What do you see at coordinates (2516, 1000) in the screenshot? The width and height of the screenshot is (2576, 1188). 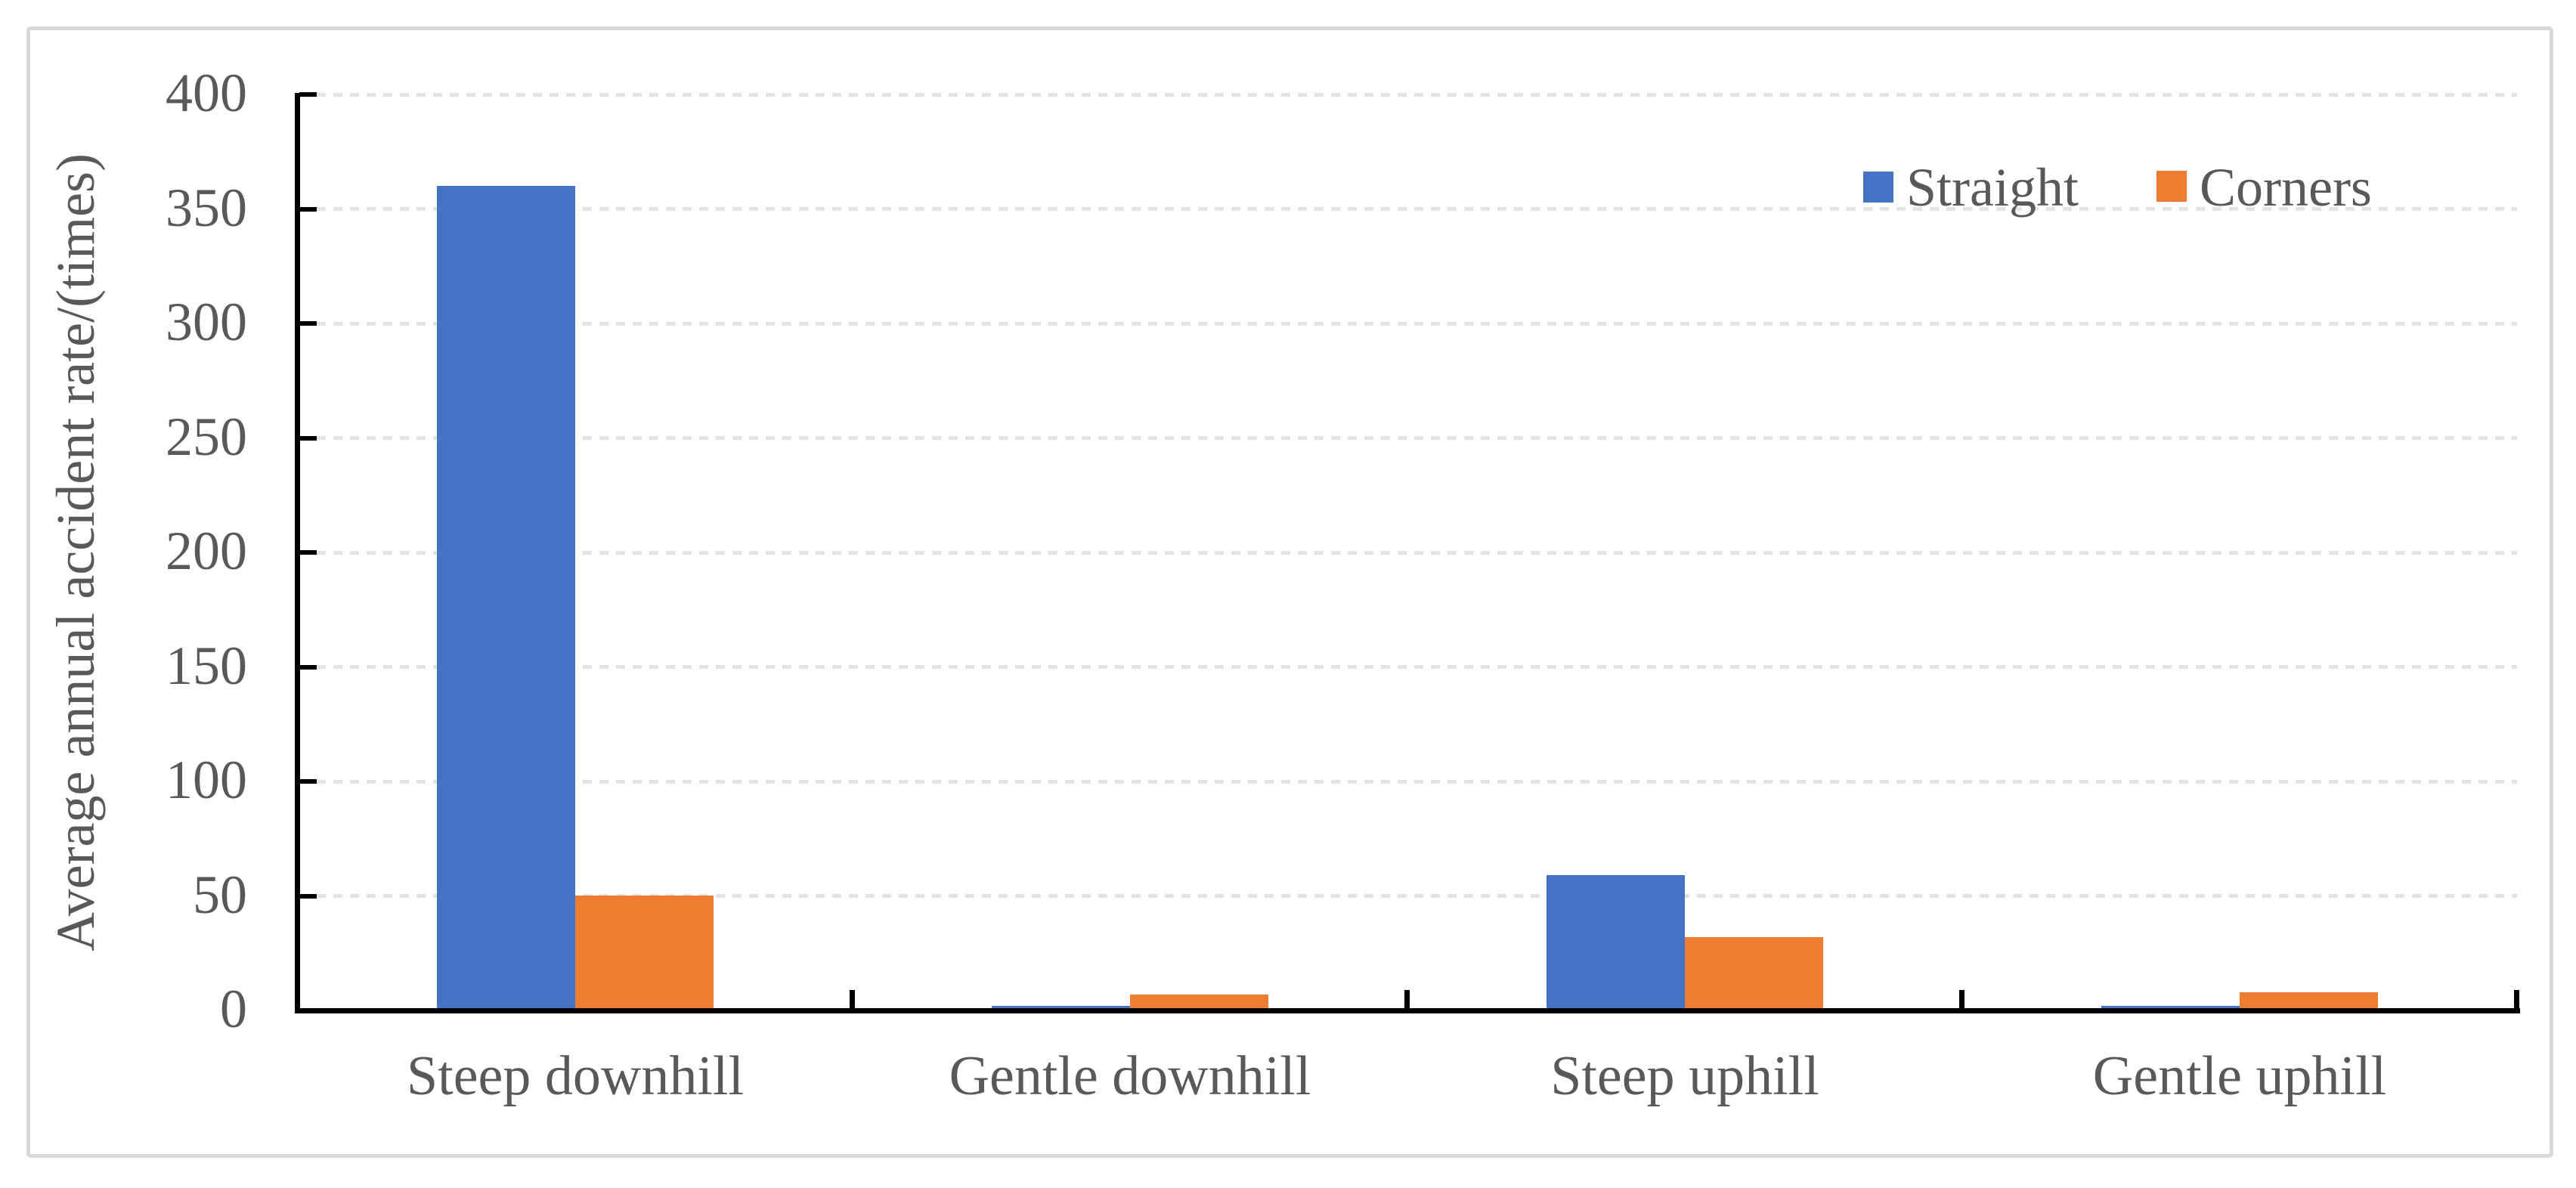 I see `x-axis-end-tick` at bounding box center [2516, 1000].